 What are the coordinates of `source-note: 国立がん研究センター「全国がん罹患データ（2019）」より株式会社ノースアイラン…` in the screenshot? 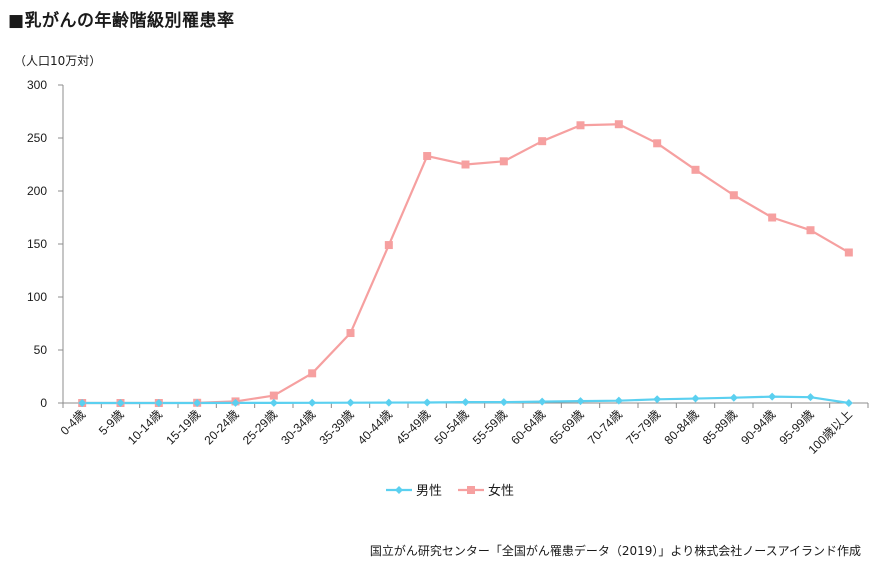 It's located at (615, 551).